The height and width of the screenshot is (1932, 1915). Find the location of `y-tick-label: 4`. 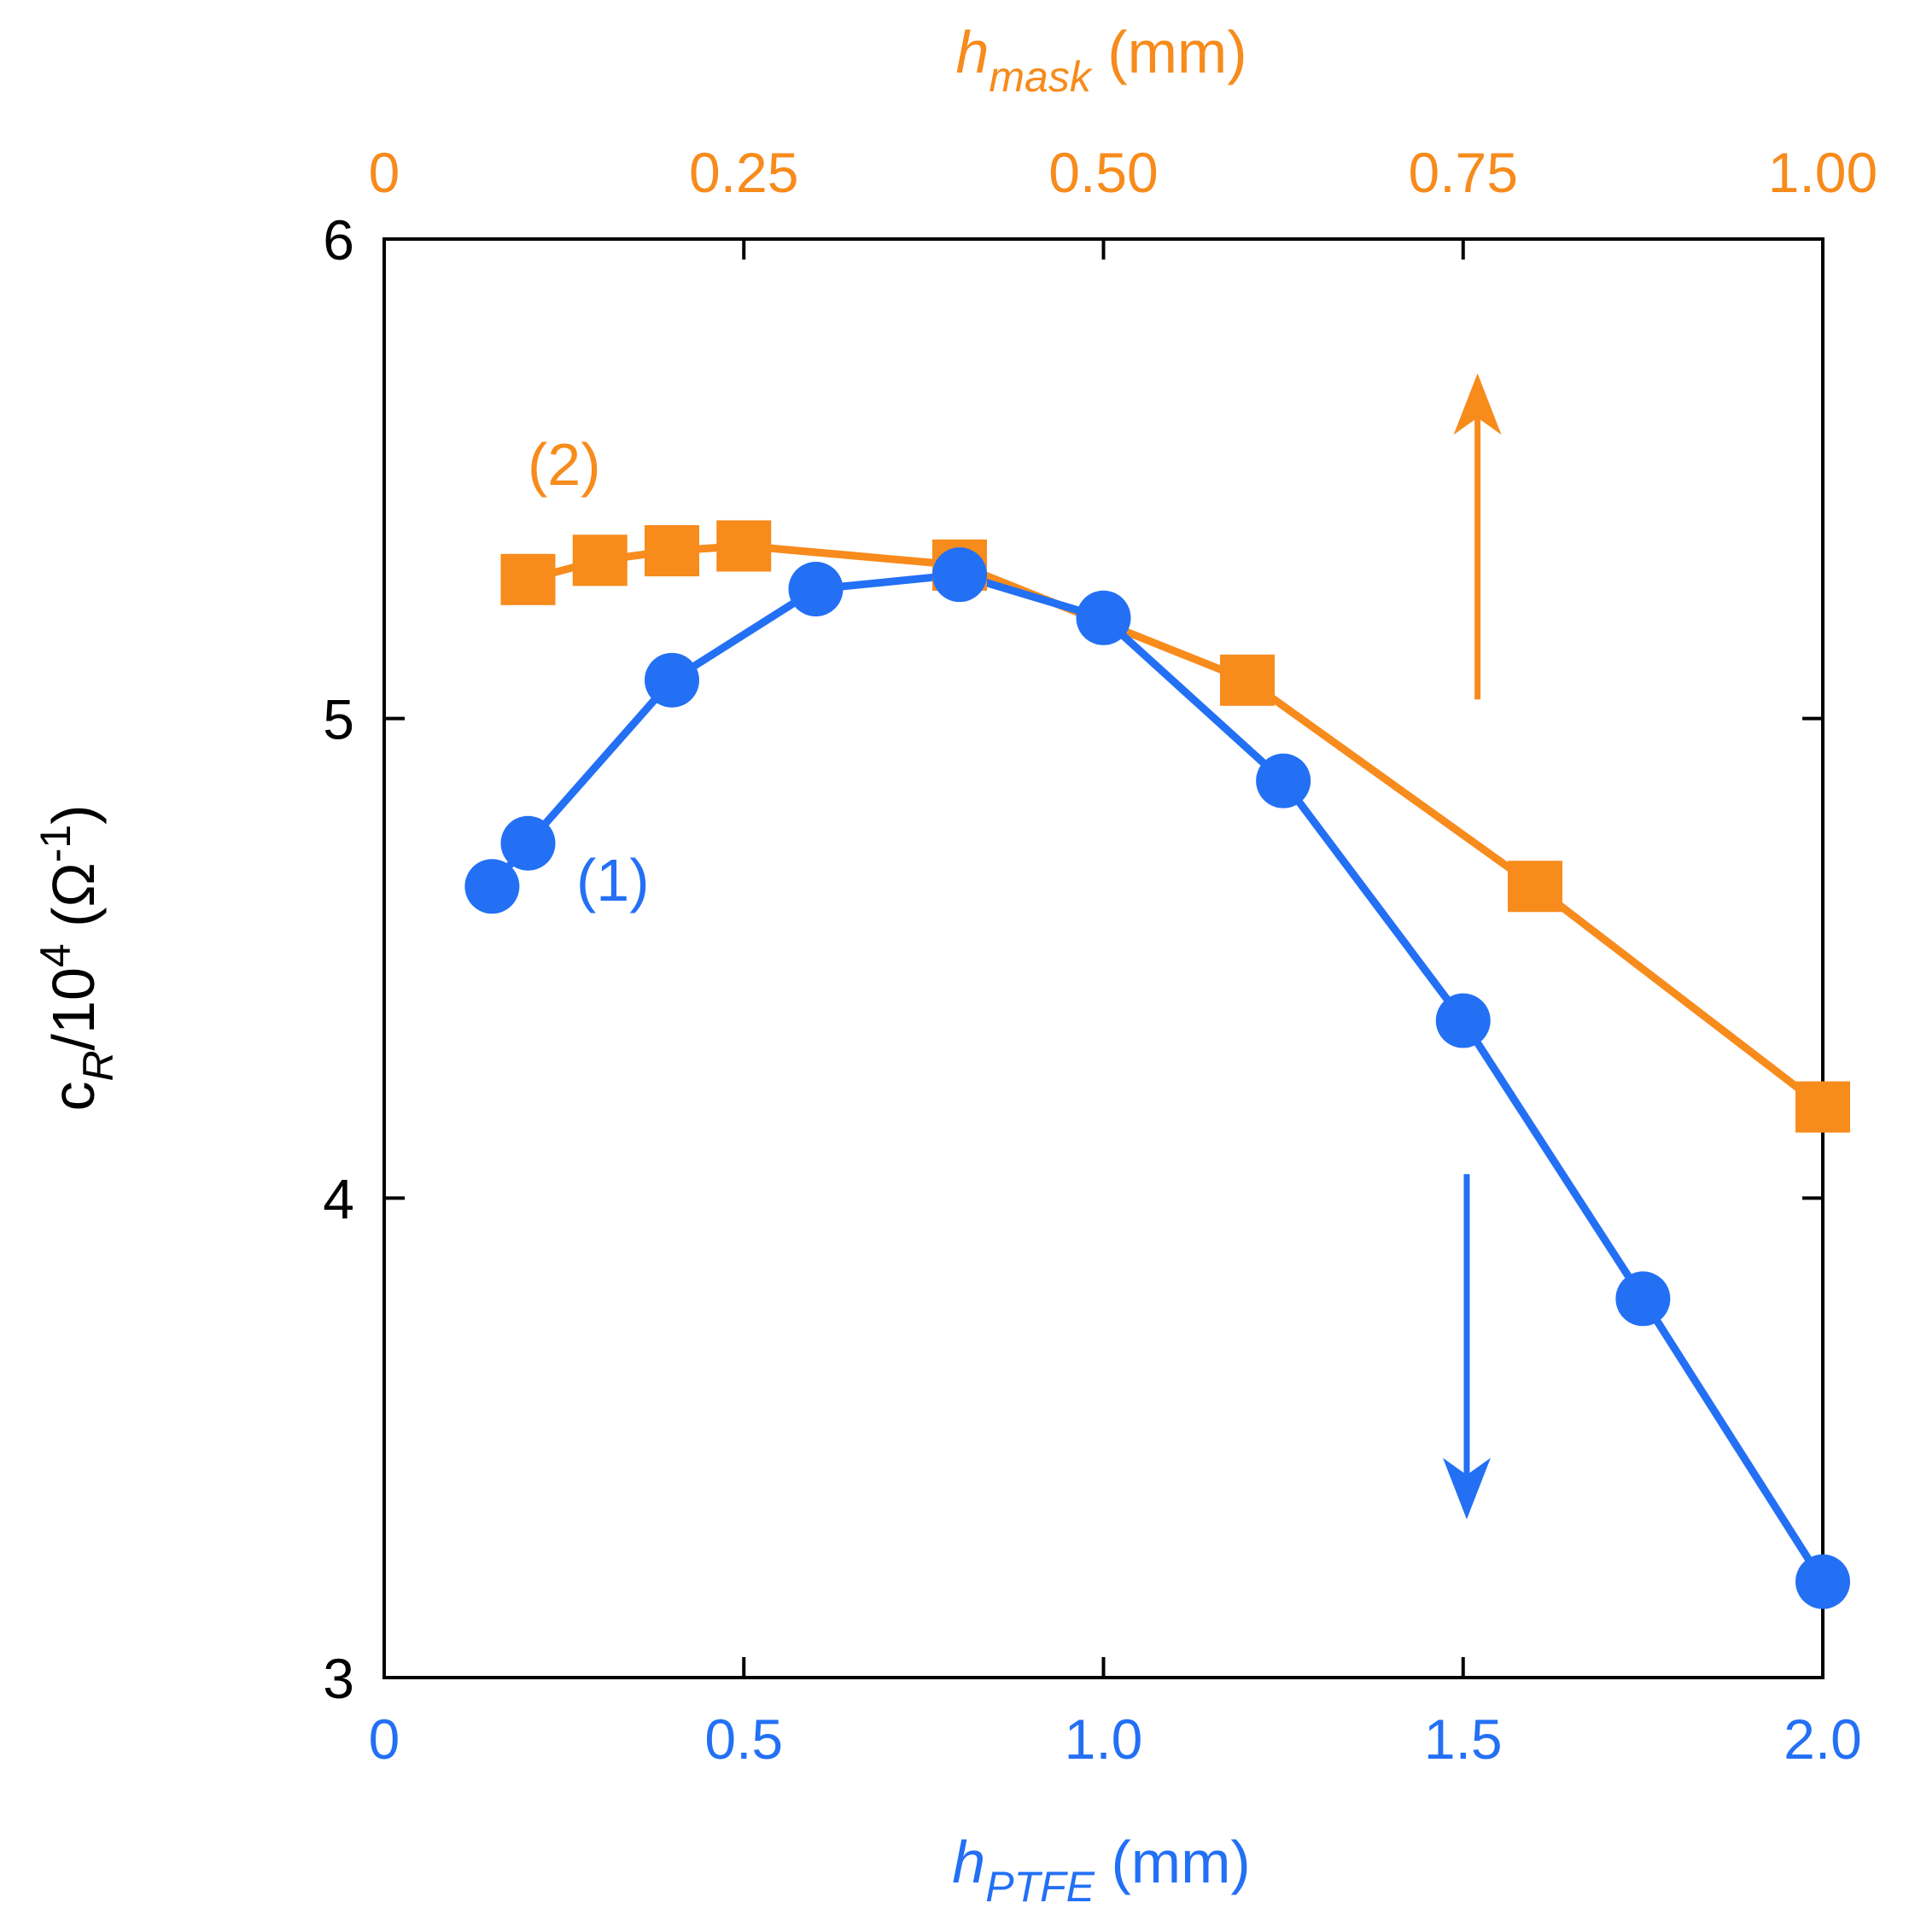

y-tick-label: 4 is located at coordinates (338, 1199).